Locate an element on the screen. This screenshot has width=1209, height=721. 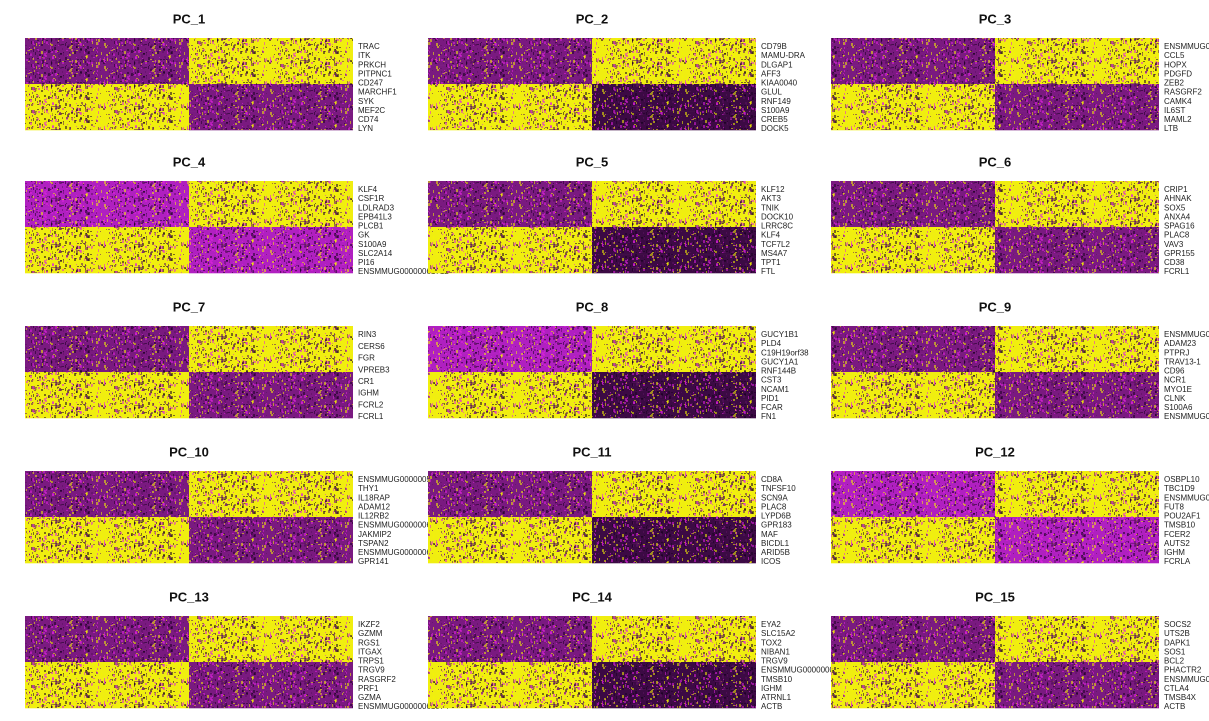
gene-label: SPAG16 is located at coordinates (1179, 226).